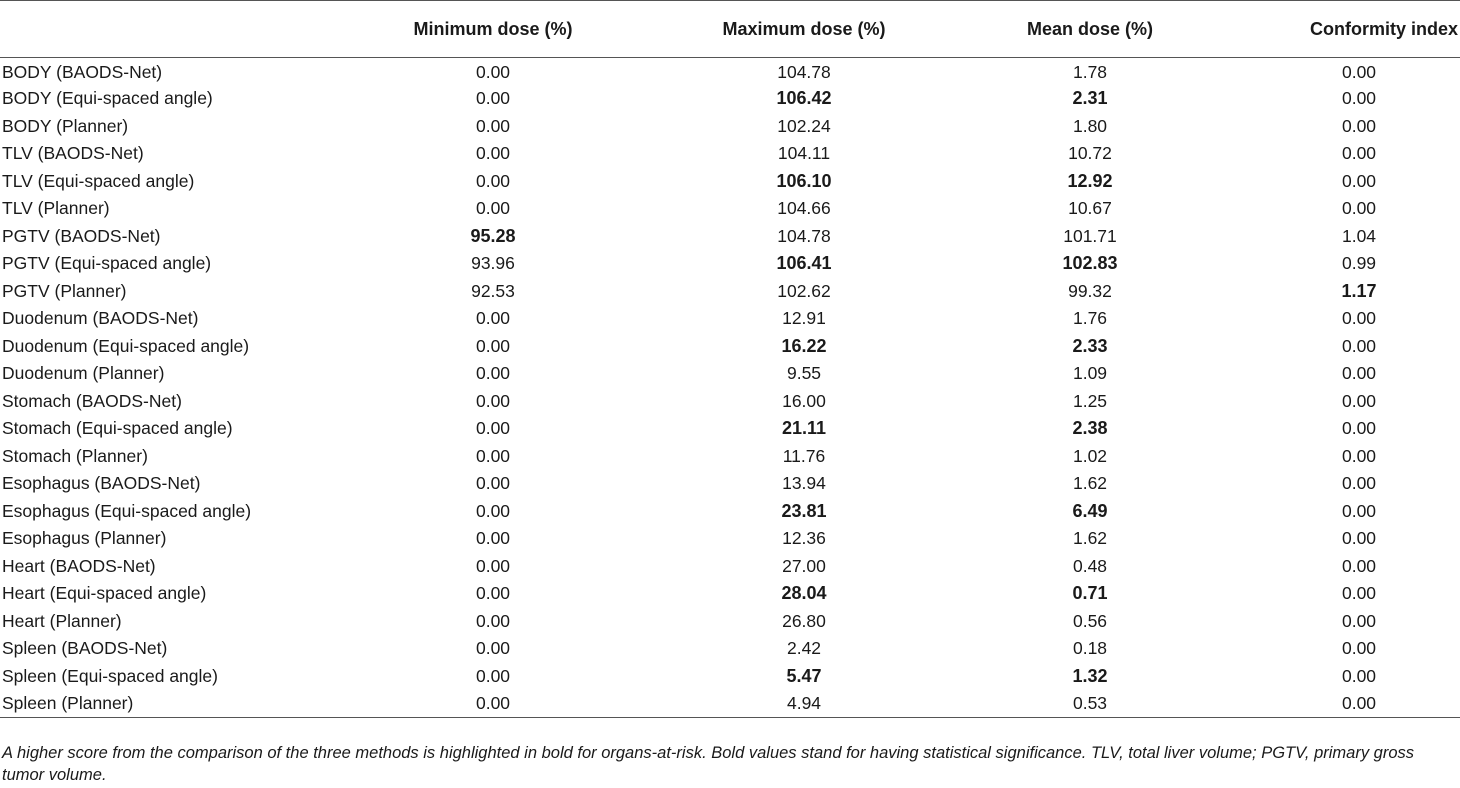 Image resolution: width=1460 pixels, height=788 pixels. Describe the element at coordinates (804, 455) in the screenshot. I see `cell-maximum-dose: 11.76` at that location.